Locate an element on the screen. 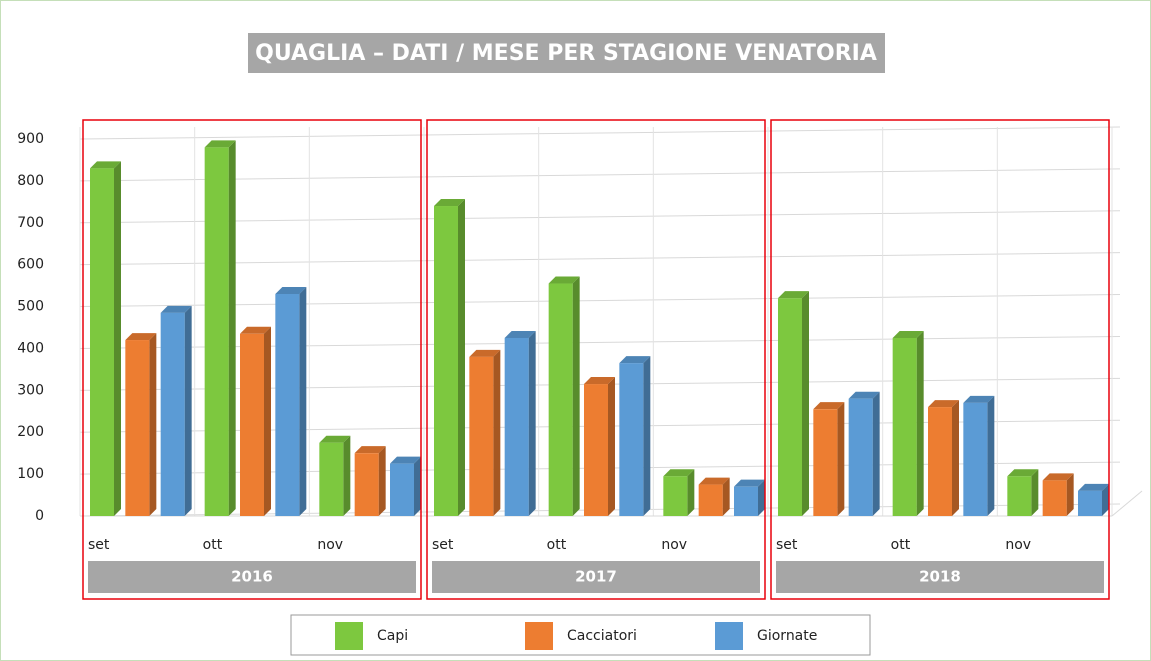 This screenshot has width=1151, height=661. legend-label: Giornate is located at coordinates (787, 636).